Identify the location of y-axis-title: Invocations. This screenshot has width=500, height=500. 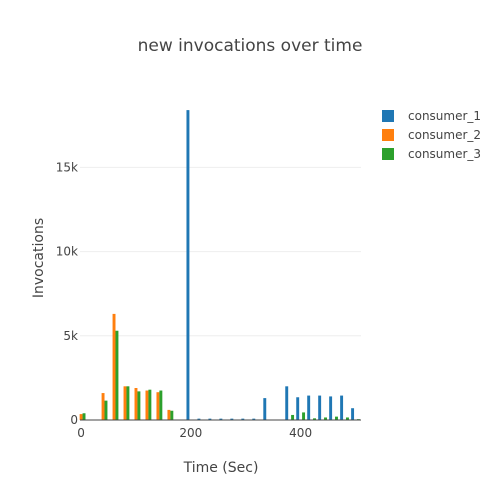
(39, 258).